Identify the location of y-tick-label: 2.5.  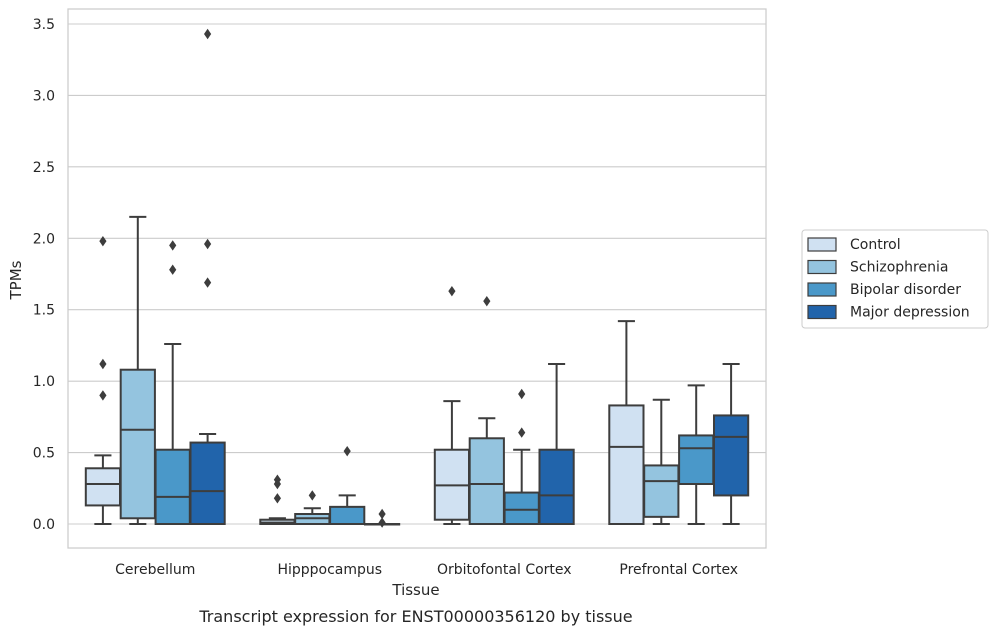
(44, 168).